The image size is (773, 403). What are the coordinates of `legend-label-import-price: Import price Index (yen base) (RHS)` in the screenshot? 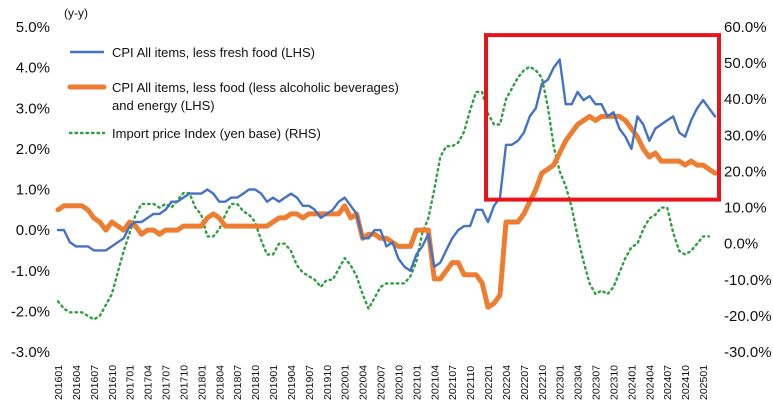 It's located at (216, 133).